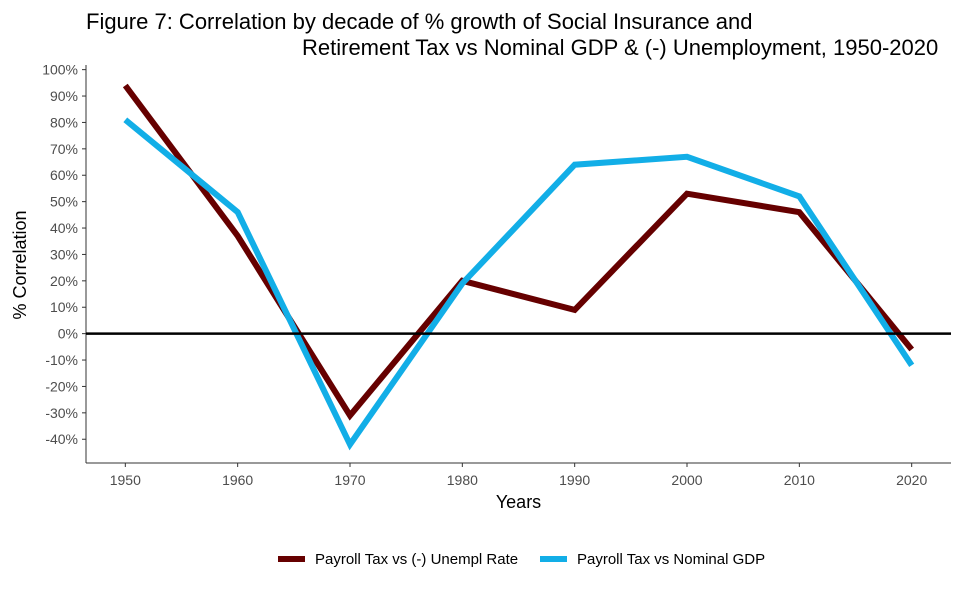  I want to click on x-tick-label: 2020, so click(911, 480).